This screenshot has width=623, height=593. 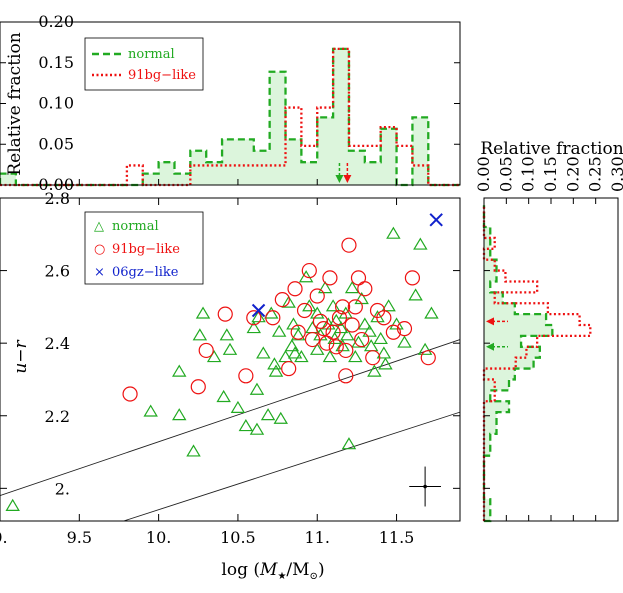 What do you see at coordinates (144, 248) in the screenshot?
I see `scatter-legend: △ normal ○ 91bg−like × 06gz−like` at bounding box center [144, 248].